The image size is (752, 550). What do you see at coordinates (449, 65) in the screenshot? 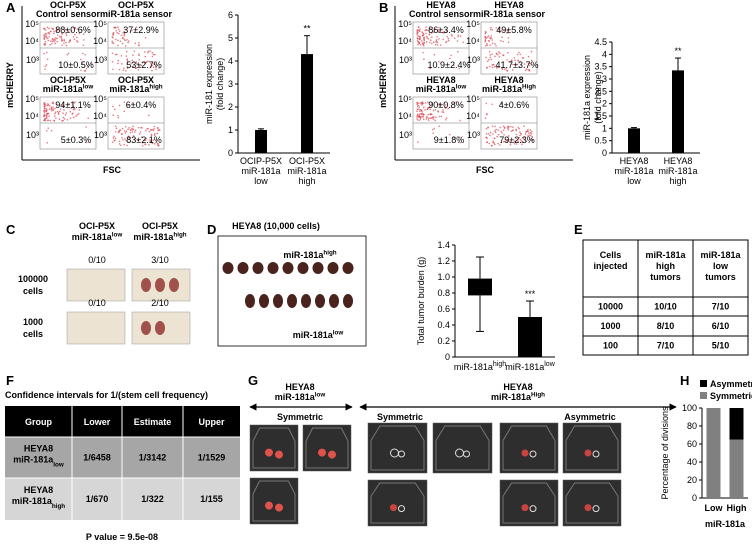
I see `percentage-label: 10.9±2.4%` at bounding box center [449, 65].